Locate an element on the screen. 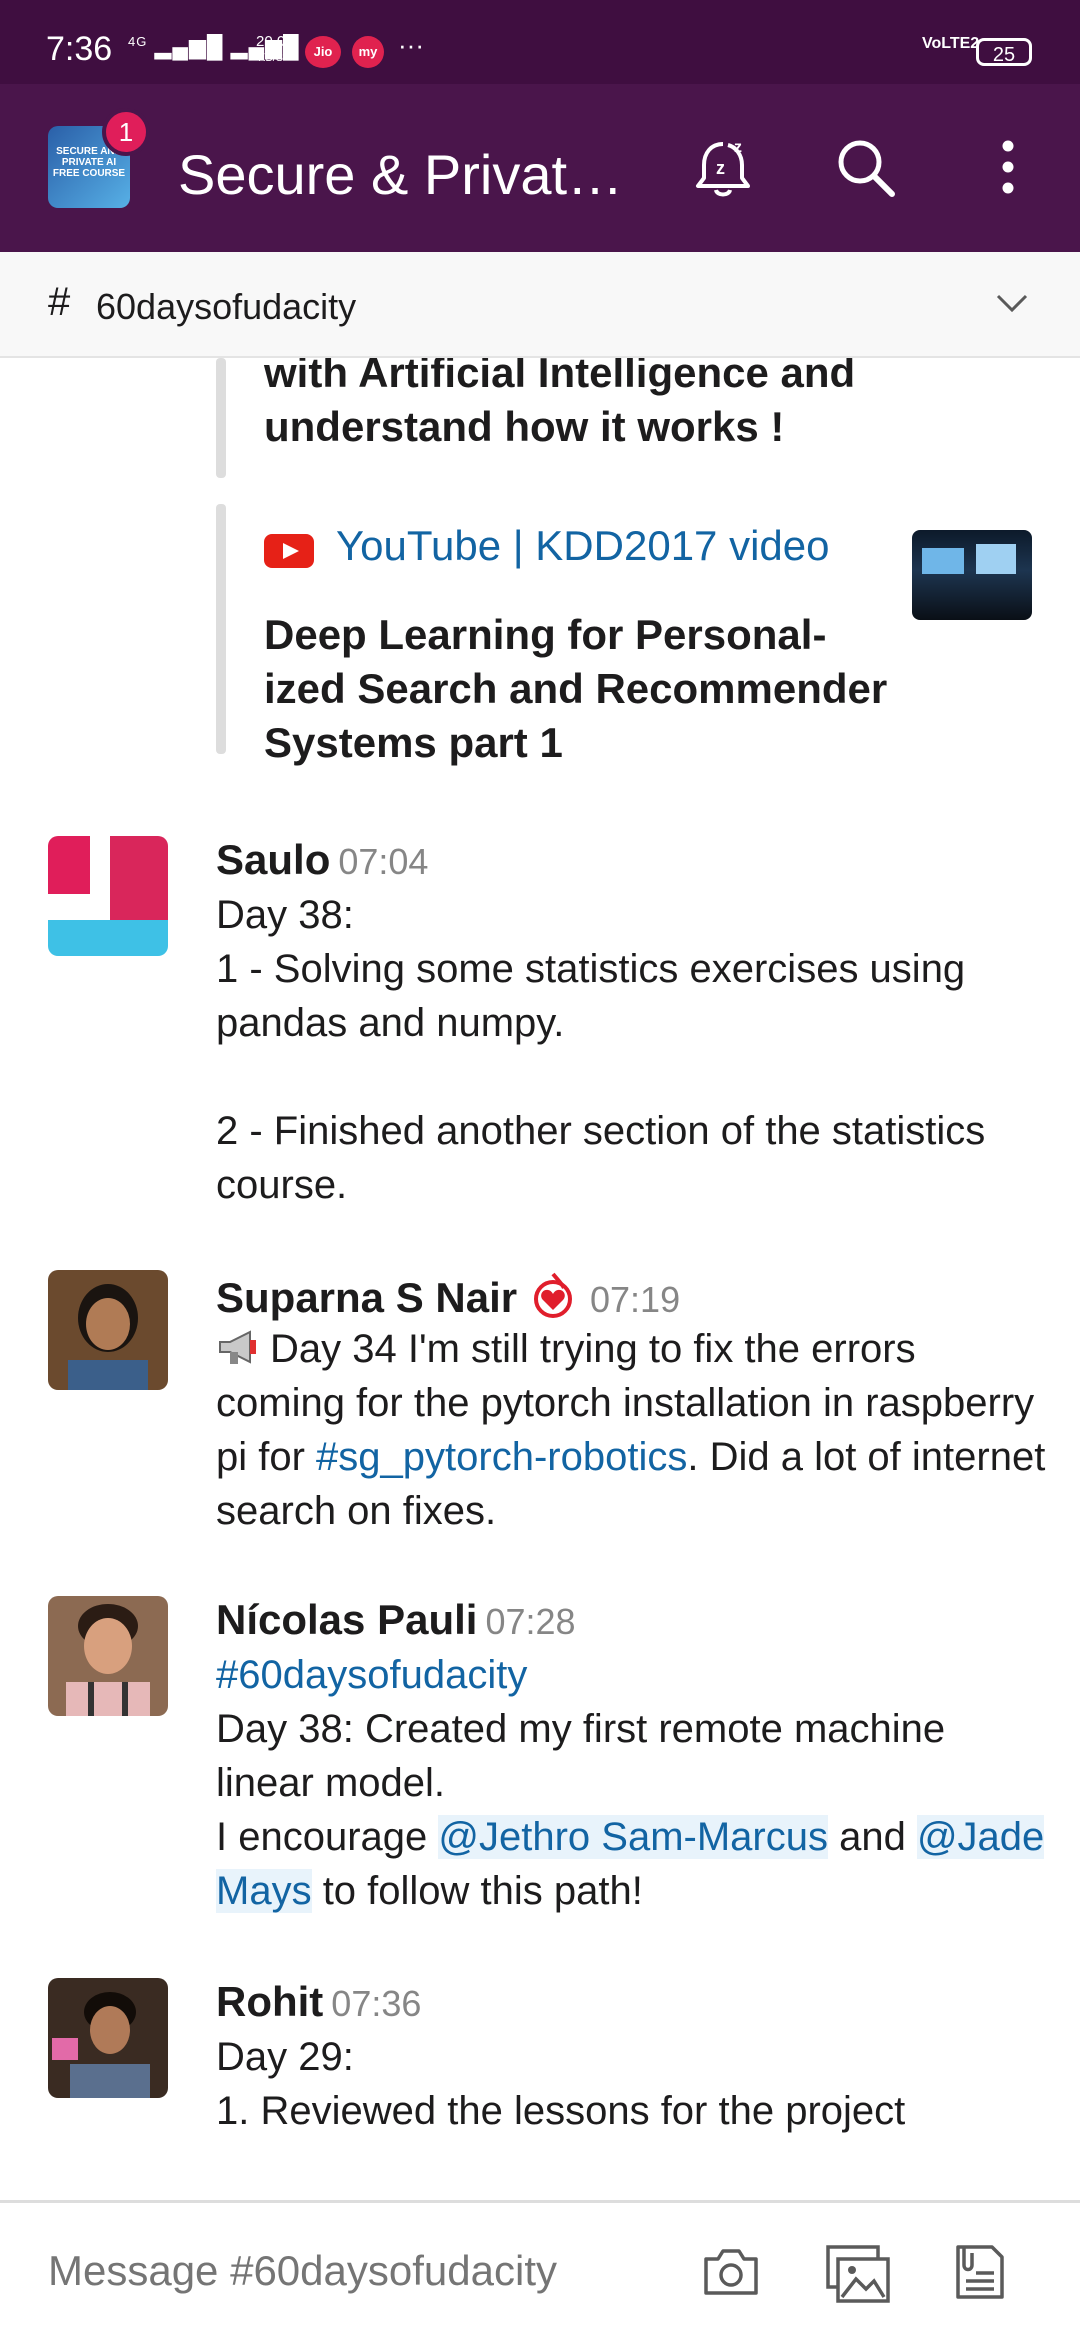 This screenshot has width=1080, height=2340. user-mention: @Jethro Sam-Marcus is located at coordinates (633, 1837).